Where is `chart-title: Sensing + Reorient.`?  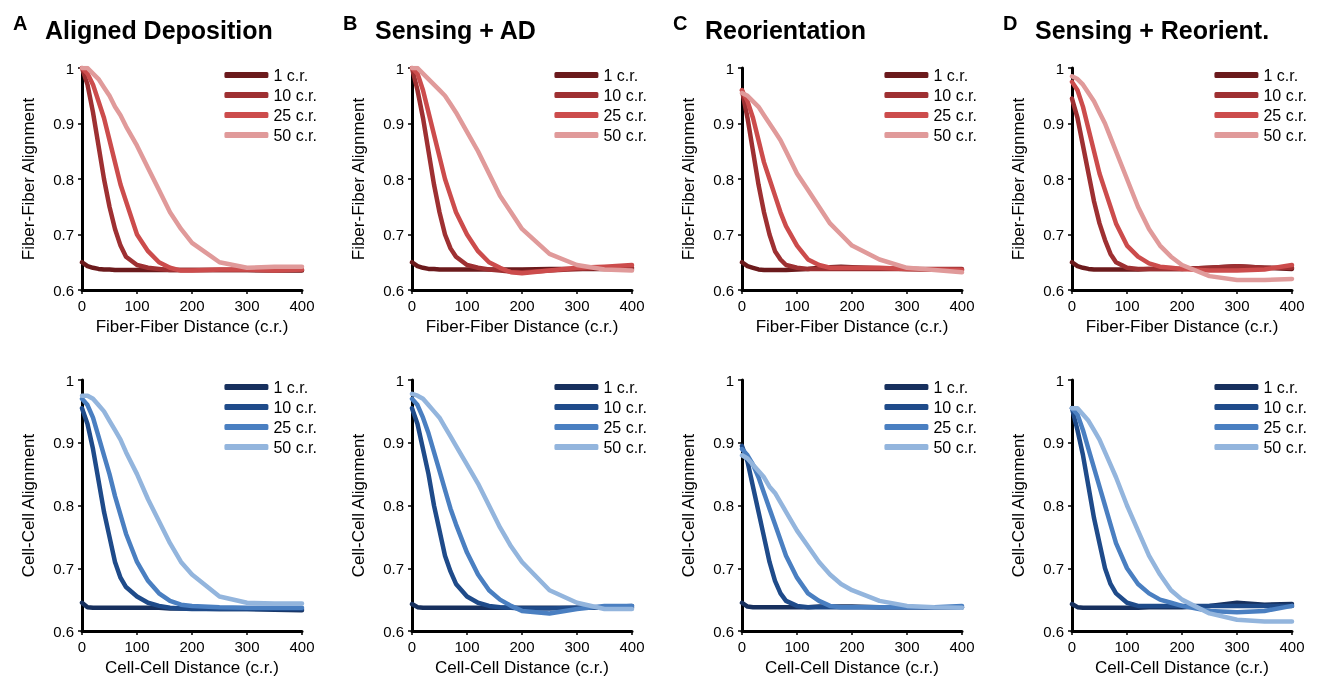 chart-title: Sensing + Reorient. is located at coordinates (1152, 29).